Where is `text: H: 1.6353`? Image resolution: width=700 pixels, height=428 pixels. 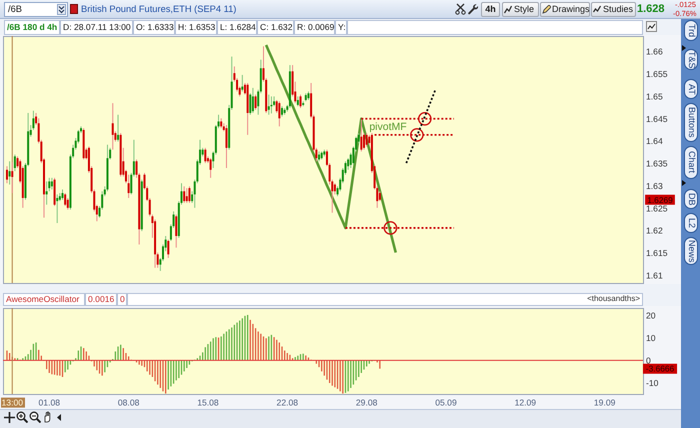 text: H: 1.6353 is located at coordinates (197, 27).